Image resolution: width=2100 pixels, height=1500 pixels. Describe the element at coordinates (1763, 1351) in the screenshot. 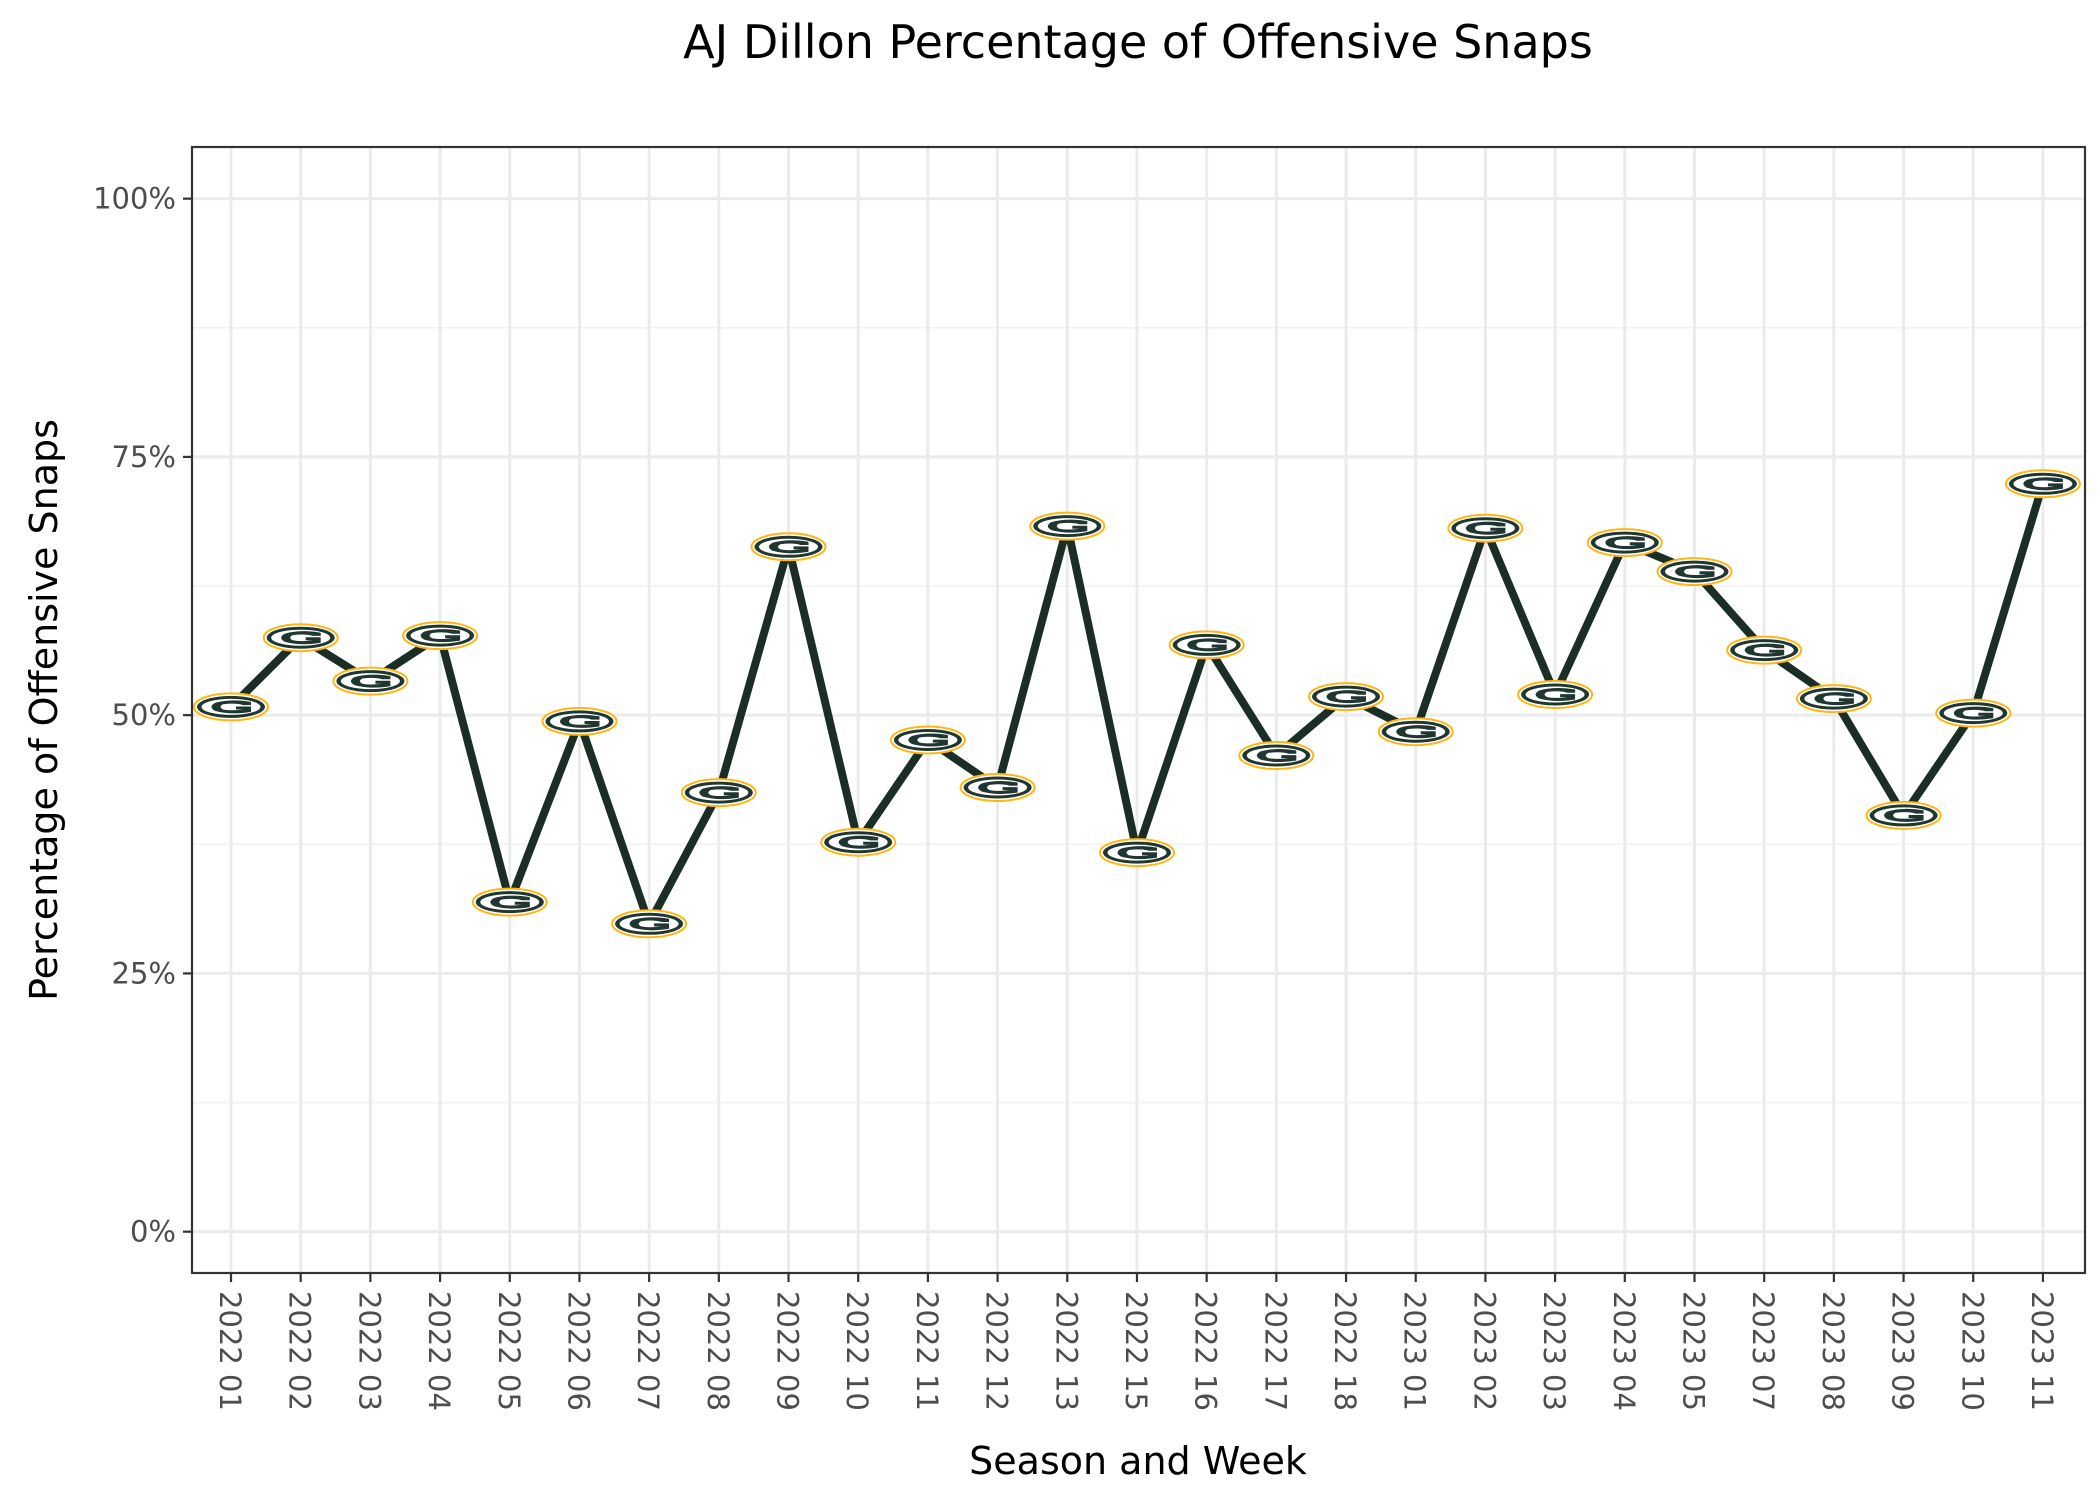

I see `x-tick-label: 2023 07` at that location.